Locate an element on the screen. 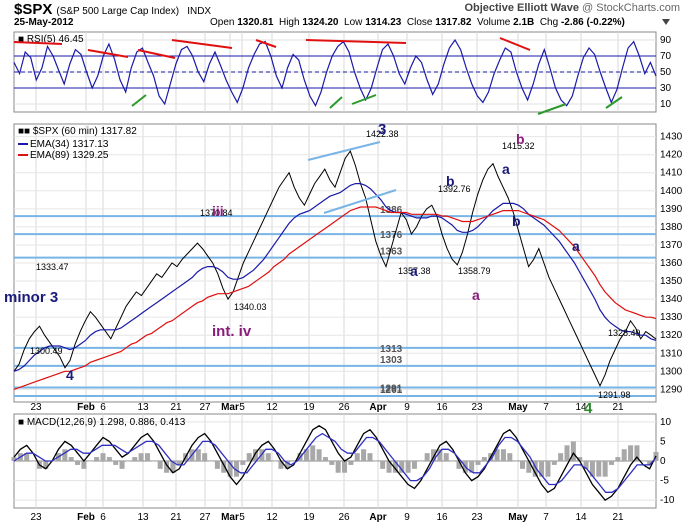 This screenshot has width=700, height=530. price-tick-label: 1350 is located at coordinates (671, 281).